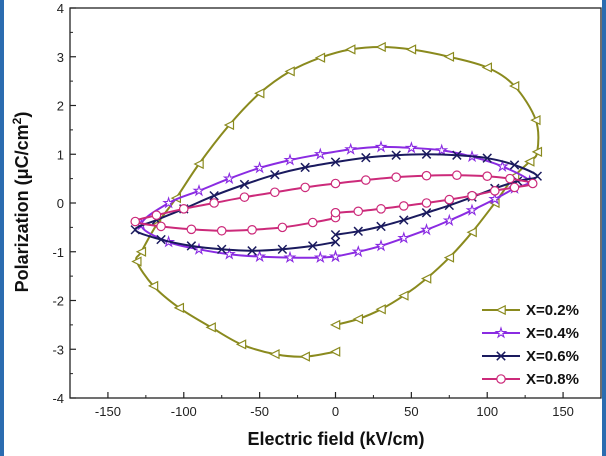 The height and width of the screenshot is (456, 606). I want to click on y-tick-label: -3, so click(58, 349).